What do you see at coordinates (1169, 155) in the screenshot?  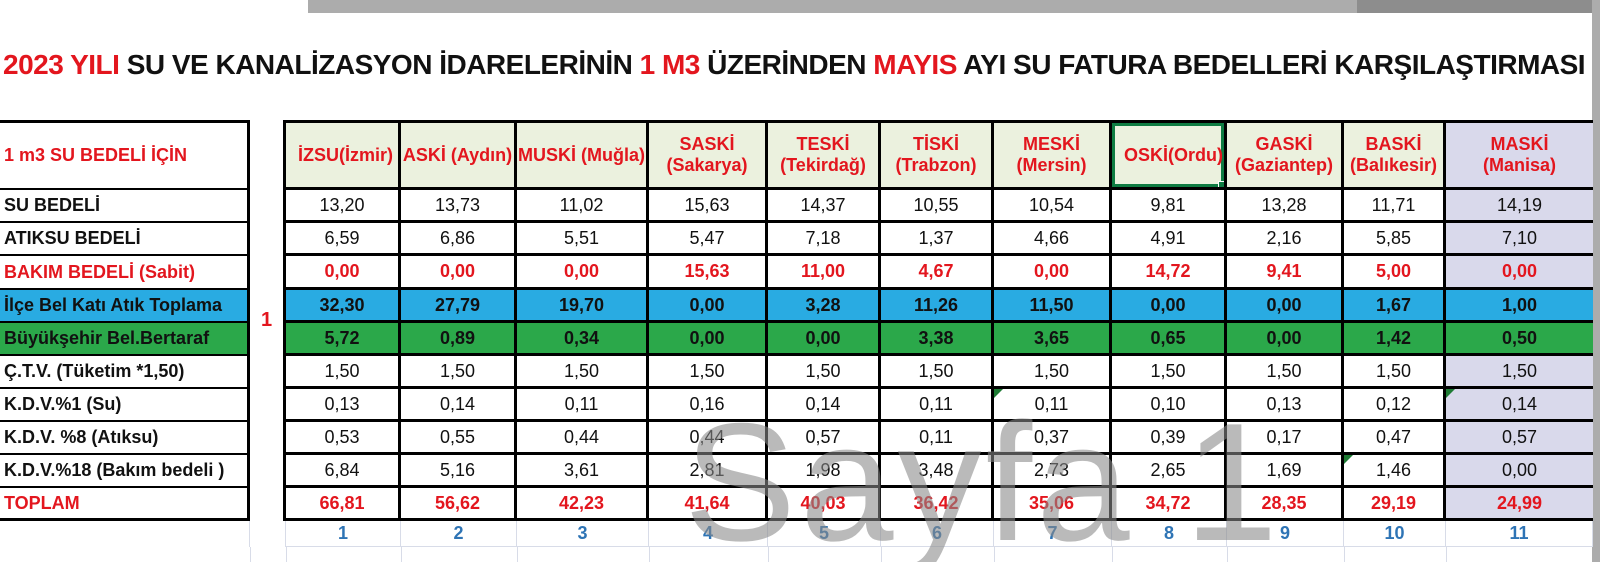 I see `column-header-oski: OSKİ (Ordu)` at bounding box center [1169, 155].